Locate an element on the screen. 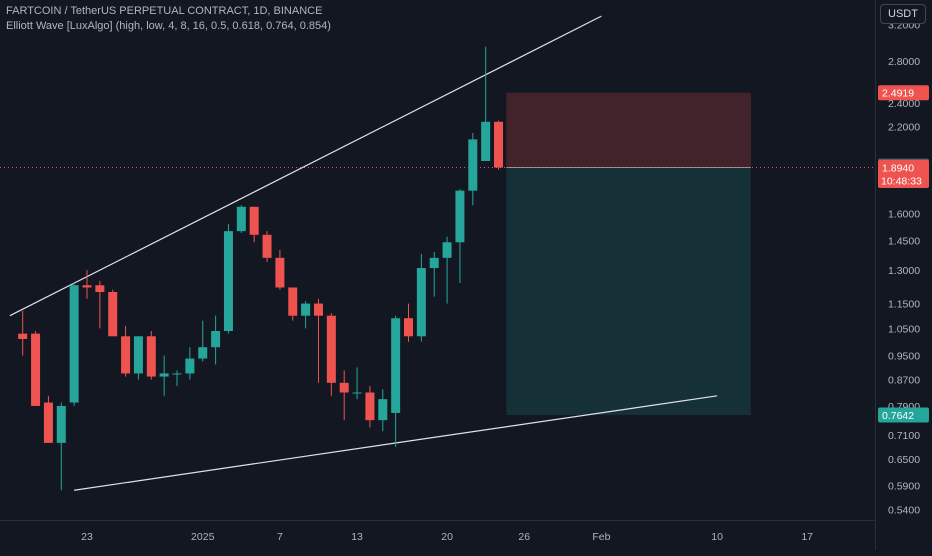 This screenshot has width=932, height=556. time-tick-label: 20 is located at coordinates (447, 537).